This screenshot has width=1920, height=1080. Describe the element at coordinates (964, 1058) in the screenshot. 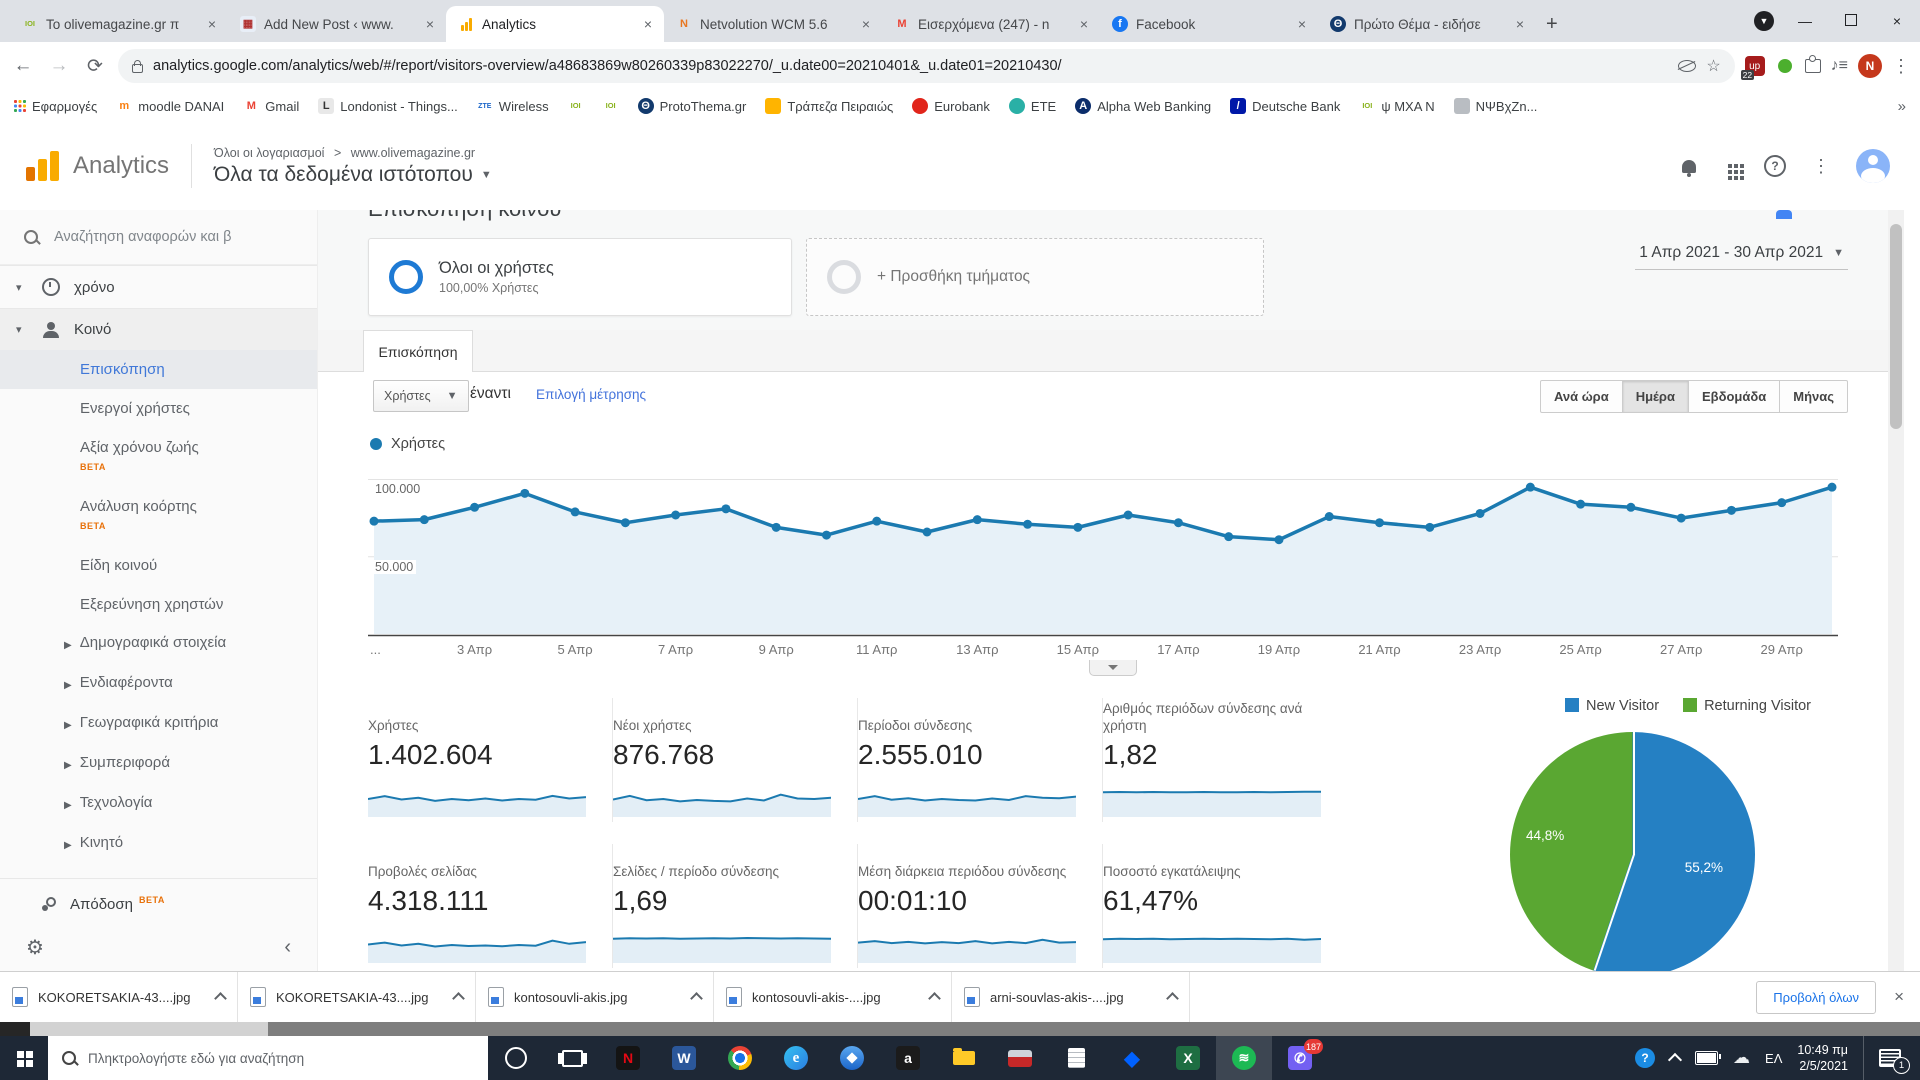

I see `file-explorer-icon` at that location.